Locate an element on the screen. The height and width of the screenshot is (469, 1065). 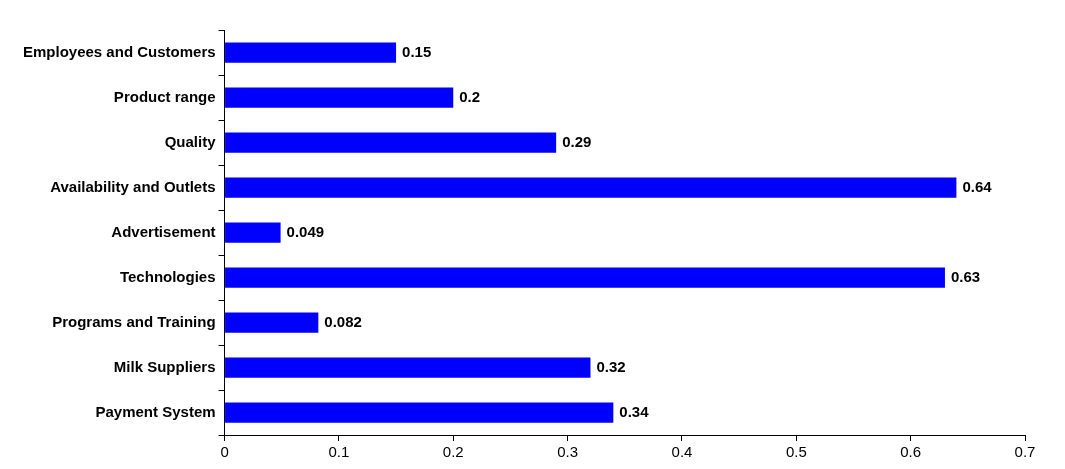
y-tick-label: Payment System is located at coordinates (155, 411).